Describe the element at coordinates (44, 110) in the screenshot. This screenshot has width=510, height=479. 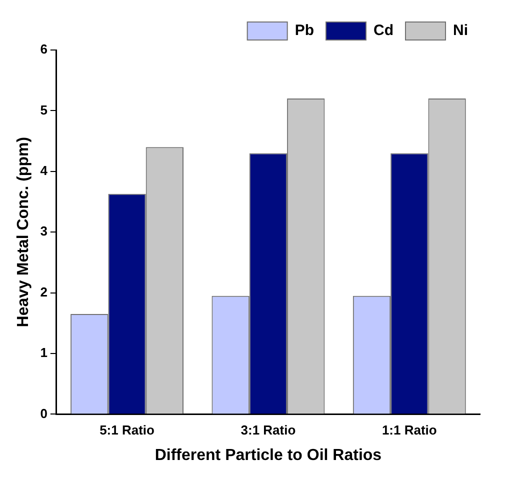
I see `y-tick-label: 5` at that location.